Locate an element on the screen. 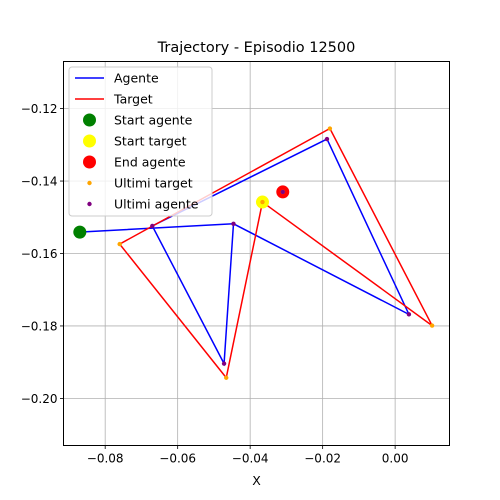  legend-label-target: Target is located at coordinates (133, 99).